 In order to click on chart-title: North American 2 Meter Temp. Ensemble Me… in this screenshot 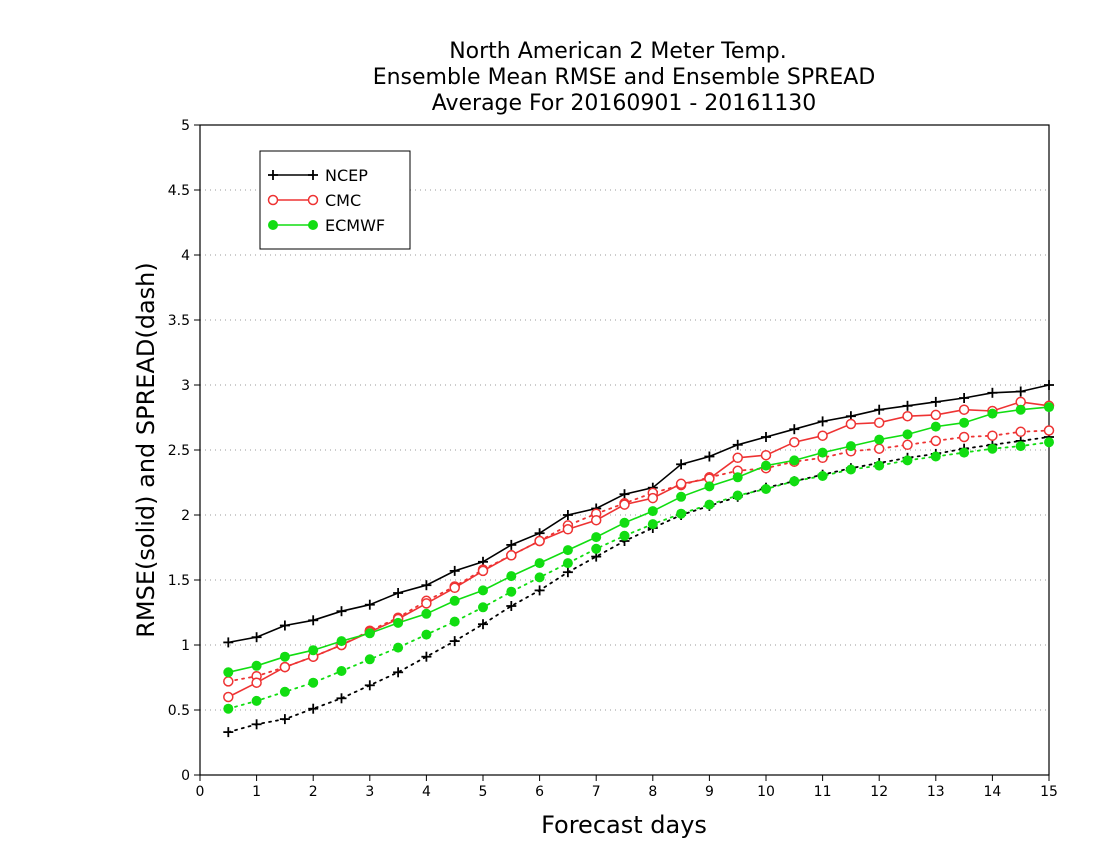, I will do `click(624, 77)`.